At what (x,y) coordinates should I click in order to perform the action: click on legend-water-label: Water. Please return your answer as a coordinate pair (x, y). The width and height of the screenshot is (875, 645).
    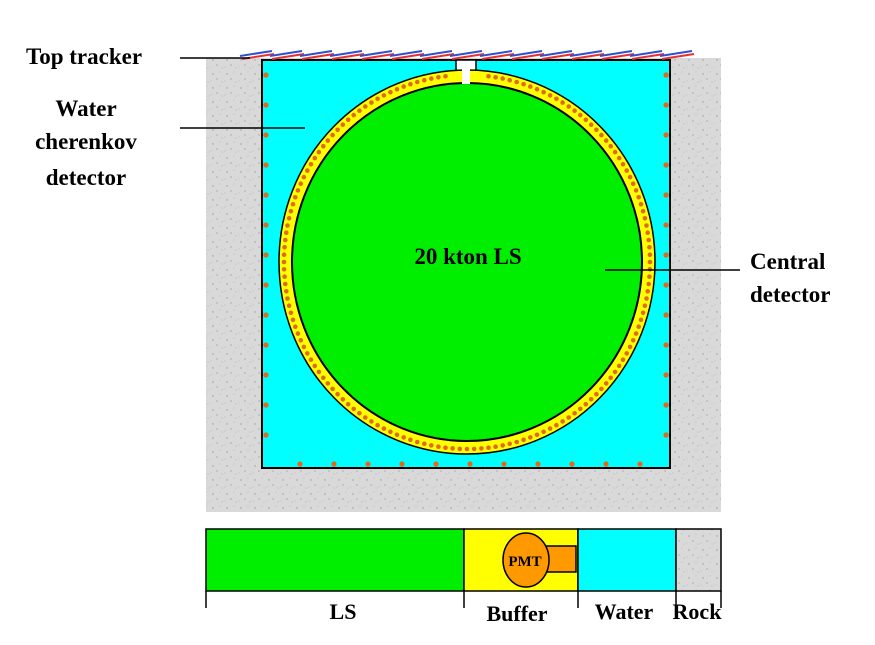
    Looking at the image, I should click on (624, 611).